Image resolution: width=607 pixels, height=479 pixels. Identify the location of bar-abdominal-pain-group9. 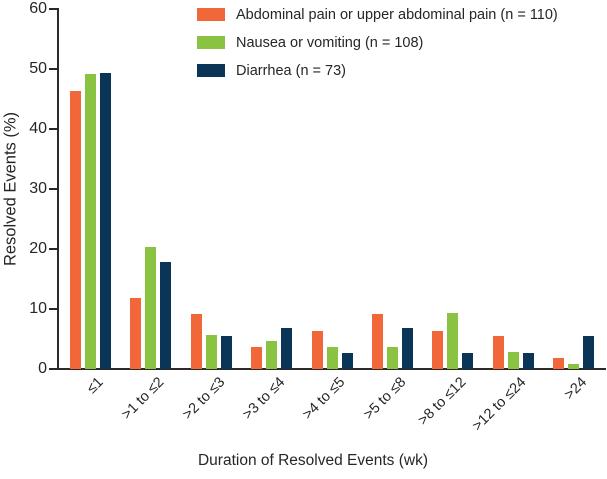
(559, 363).